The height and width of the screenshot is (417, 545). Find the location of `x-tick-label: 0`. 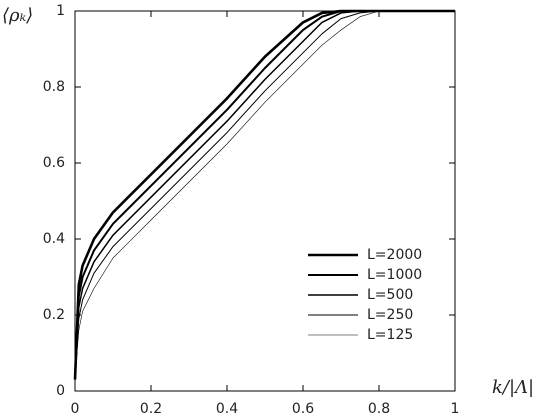

x-tick-label: 0 is located at coordinates (75, 409).